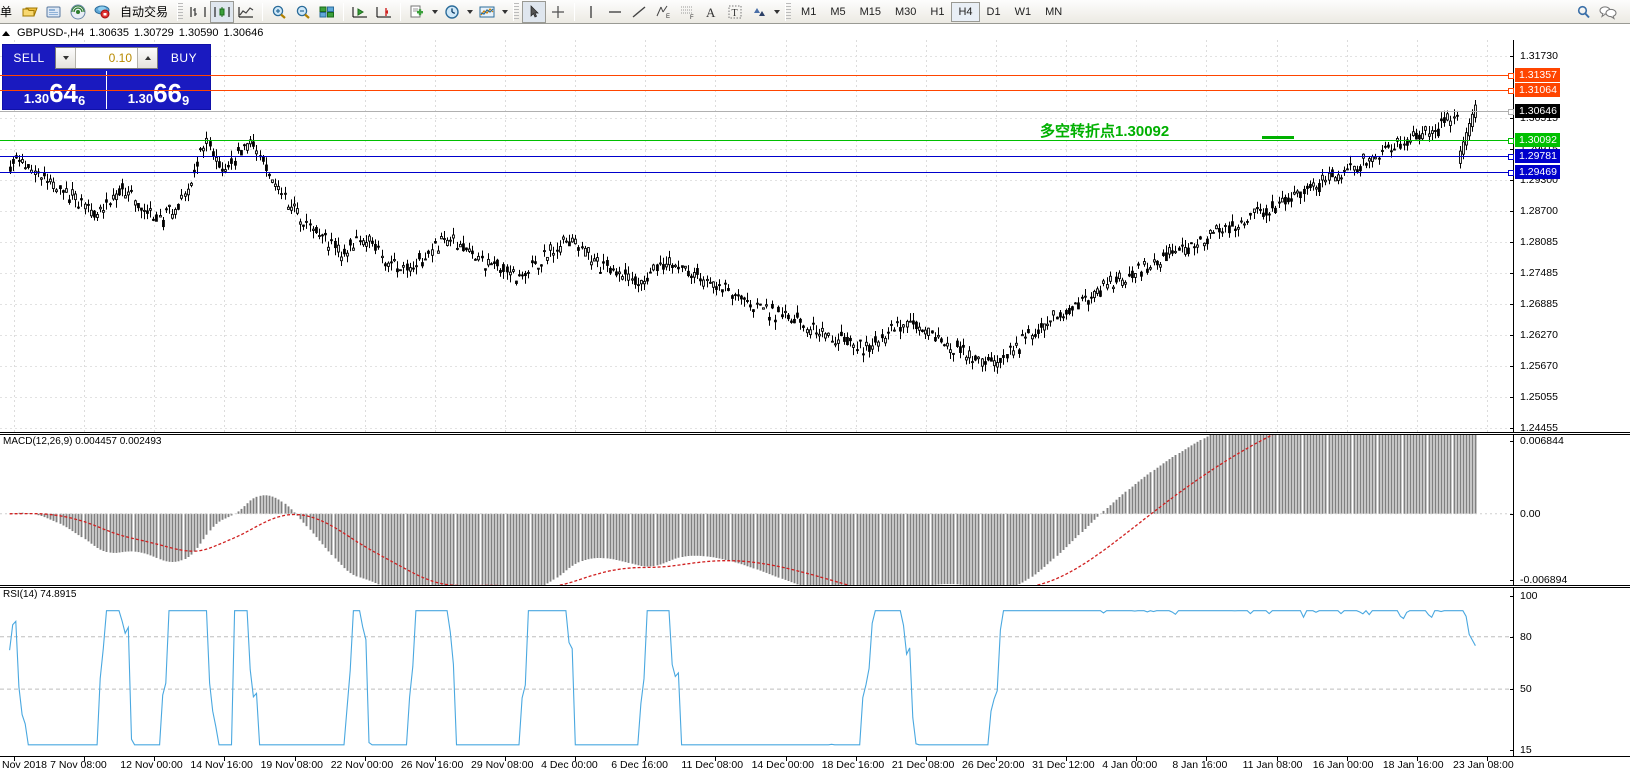 The image size is (1630, 772). I want to click on period-separators-icon, so click(452, 12).